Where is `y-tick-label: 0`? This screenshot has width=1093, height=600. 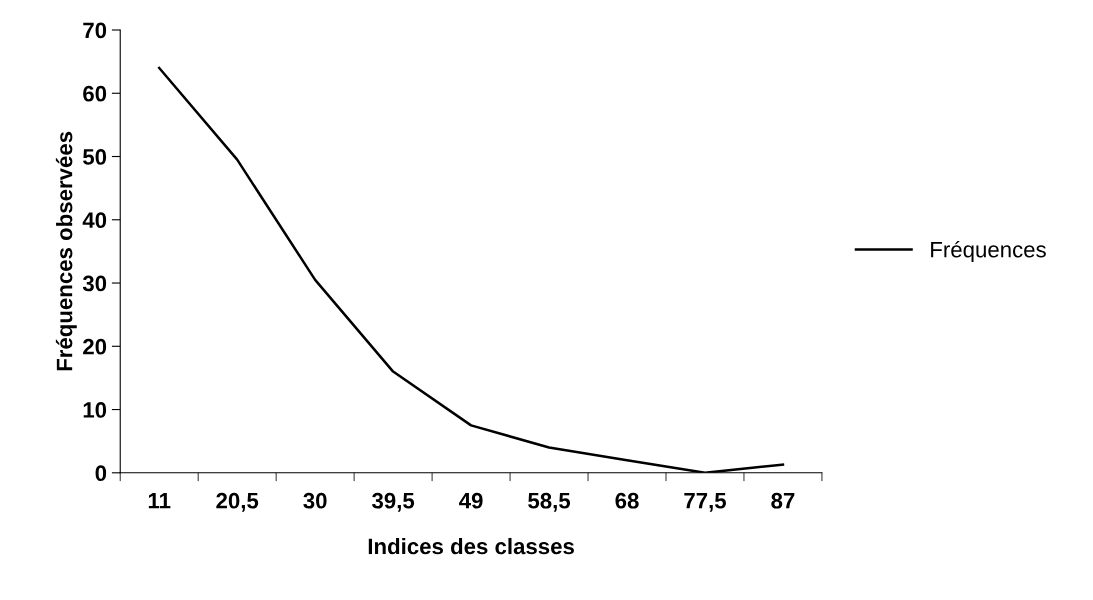 y-tick-label: 0 is located at coordinates (101, 473).